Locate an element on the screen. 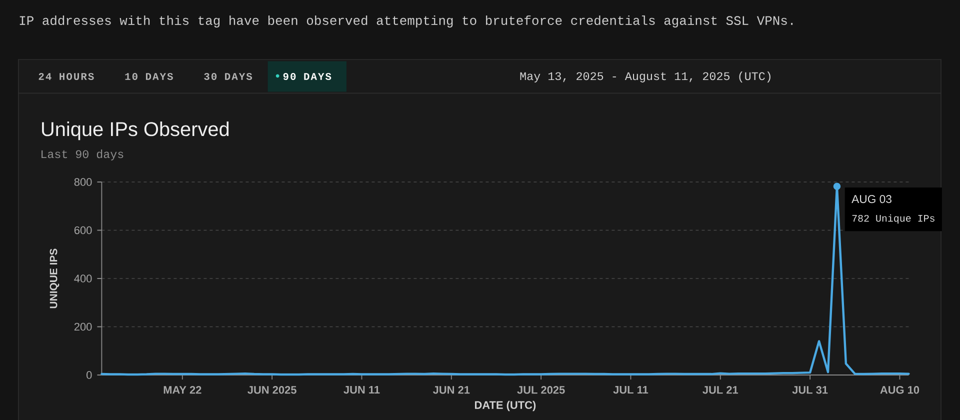 The width and height of the screenshot is (960, 420). x-tick-label: JUN 2025 is located at coordinates (272, 390).